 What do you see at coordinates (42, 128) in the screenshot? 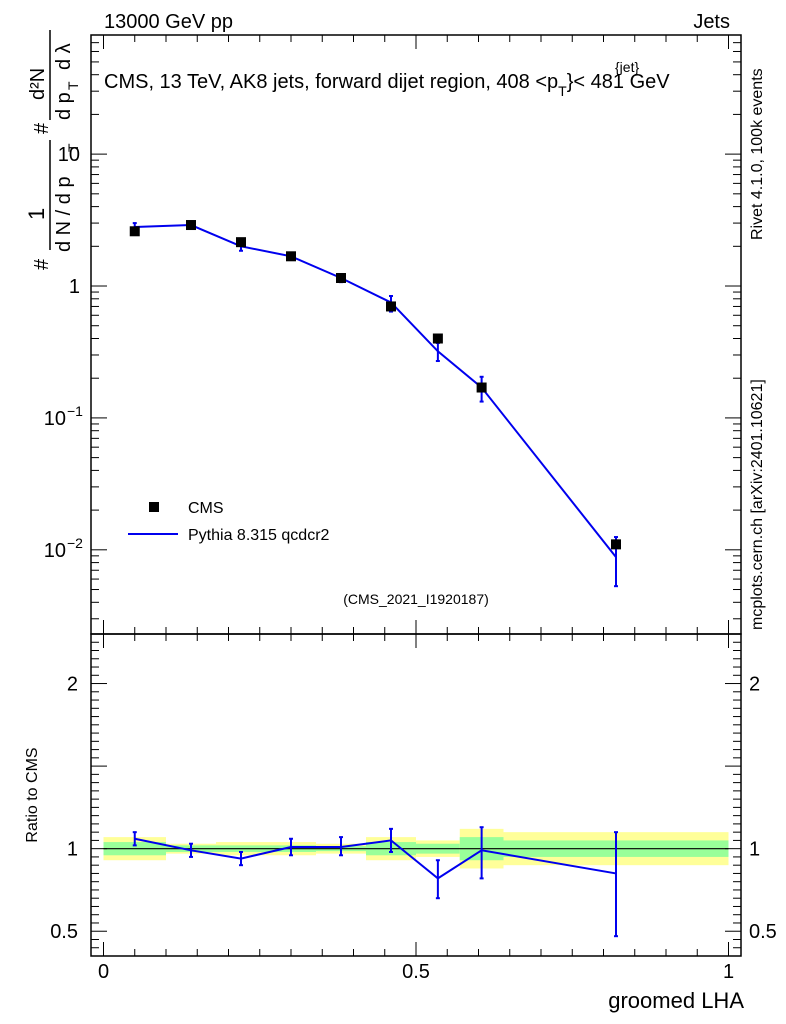
I see `ylabel-hash-mid: #` at bounding box center [42, 128].